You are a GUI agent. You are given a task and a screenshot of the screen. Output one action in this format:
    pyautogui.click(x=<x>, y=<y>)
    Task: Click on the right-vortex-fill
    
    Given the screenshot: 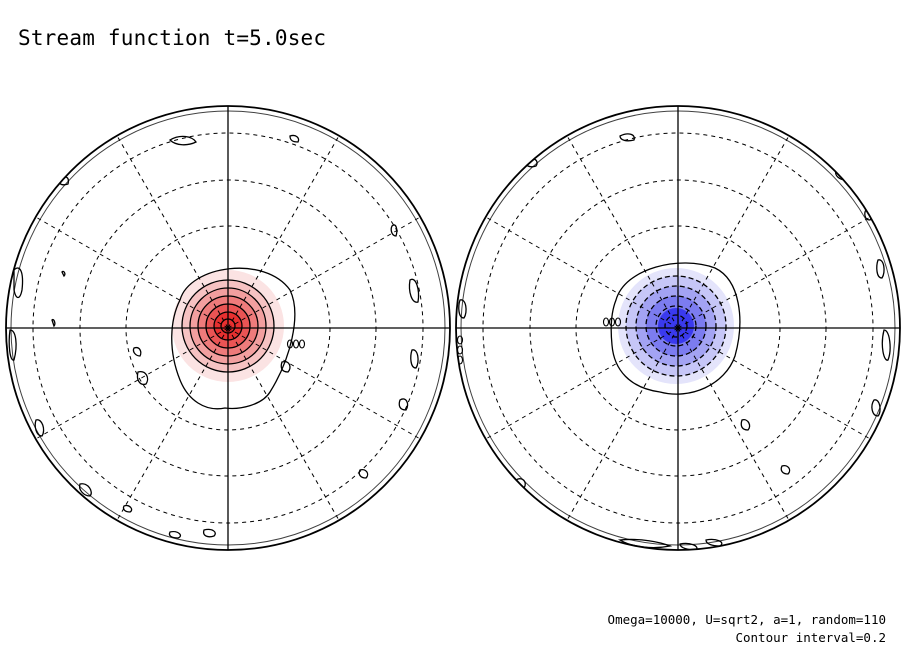 What is the action you would take?
    pyautogui.click(x=676, y=326)
    